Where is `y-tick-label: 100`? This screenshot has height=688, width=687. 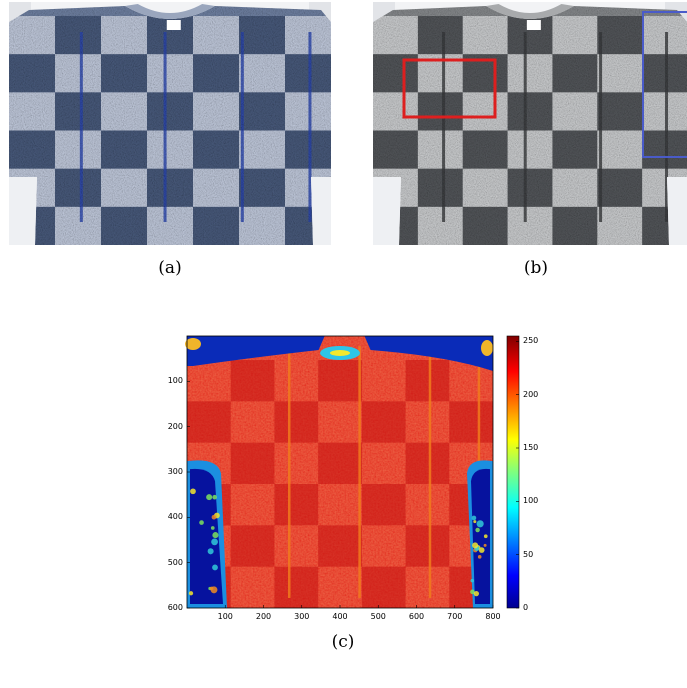
y-tick-label: 100 is located at coordinates (175, 381).